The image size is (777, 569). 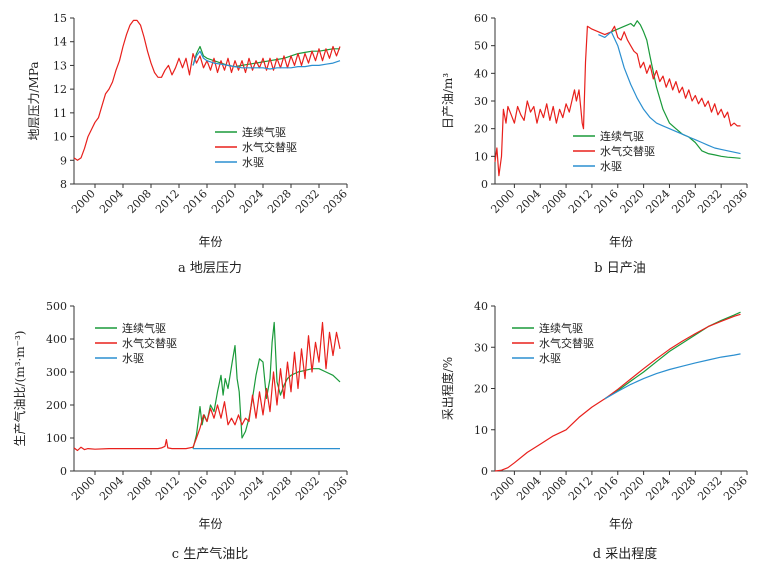 What do you see at coordinates (683, 488) in the screenshot?
I see `recovery-x-tick-label: 2028` at bounding box center [683, 488].